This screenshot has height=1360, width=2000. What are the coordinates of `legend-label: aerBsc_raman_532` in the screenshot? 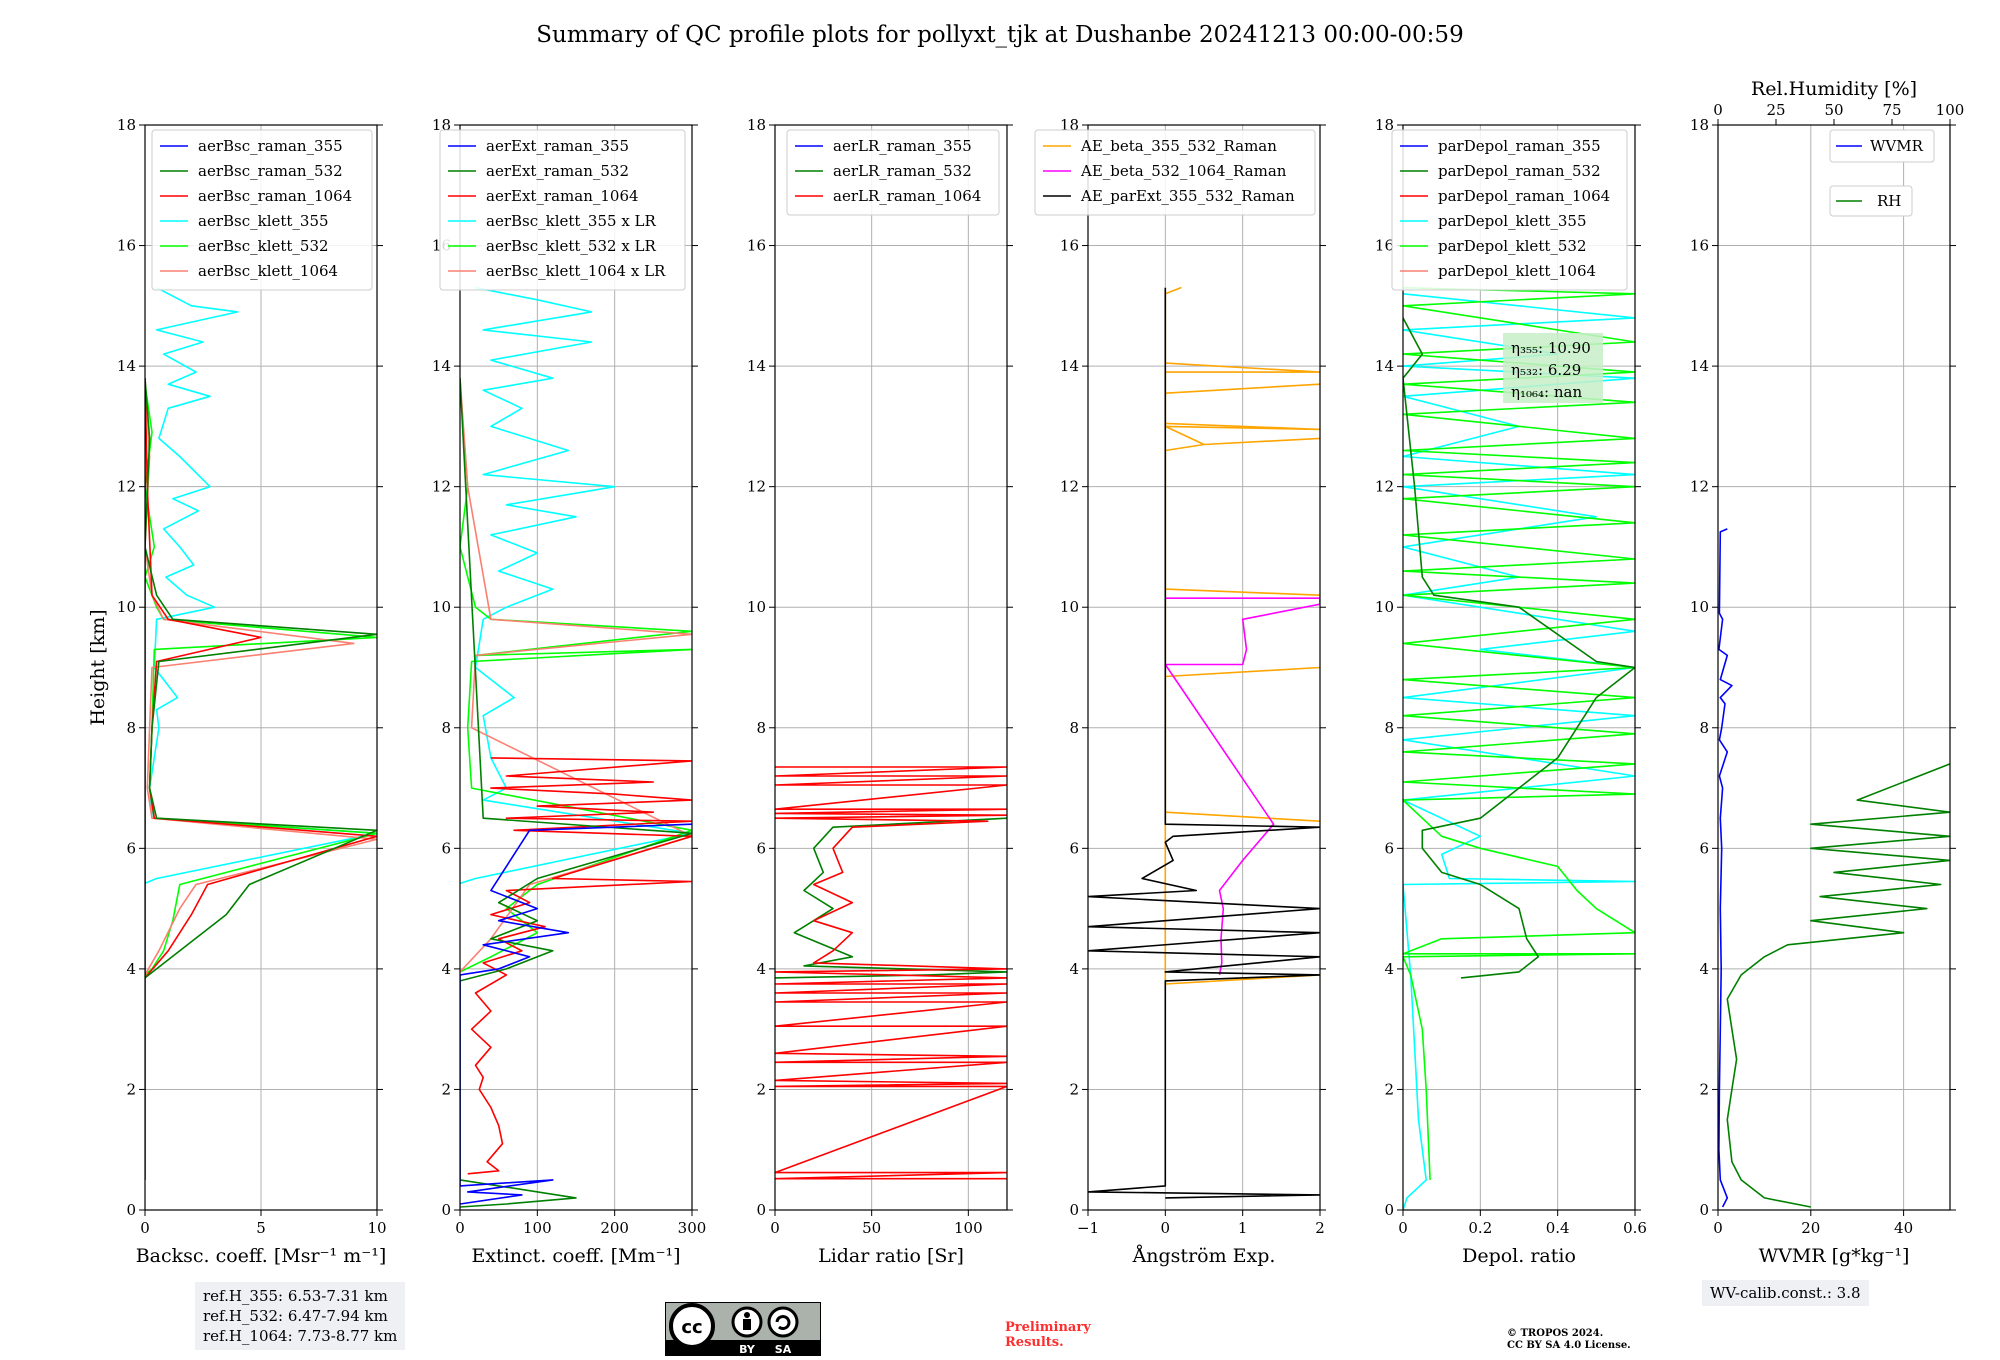 It's located at (270, 171).